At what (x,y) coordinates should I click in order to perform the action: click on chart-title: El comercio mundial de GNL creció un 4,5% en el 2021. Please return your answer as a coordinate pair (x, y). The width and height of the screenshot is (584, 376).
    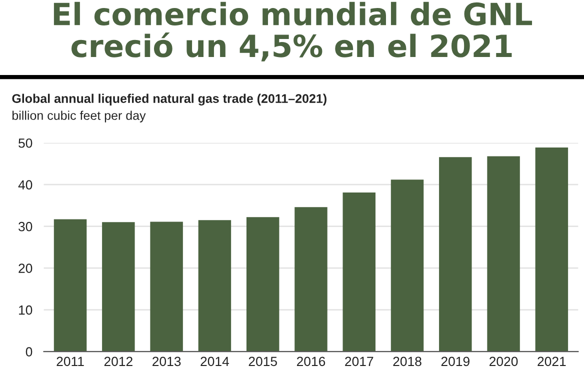
    Looking at the image, I should click on (293, 32).